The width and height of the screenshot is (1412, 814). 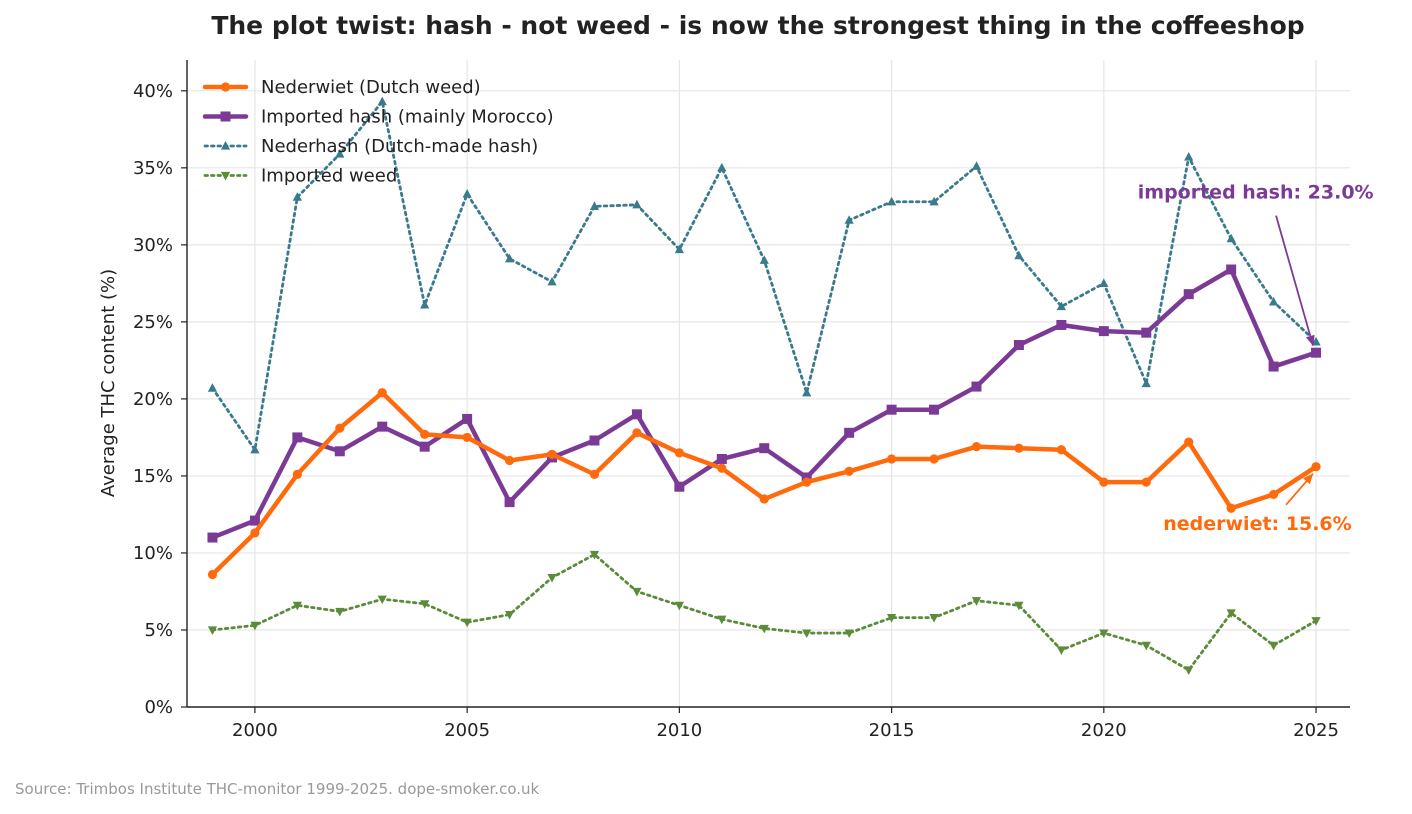 I want to click on x-tick-label: 2010, so click(x=679, y=730).